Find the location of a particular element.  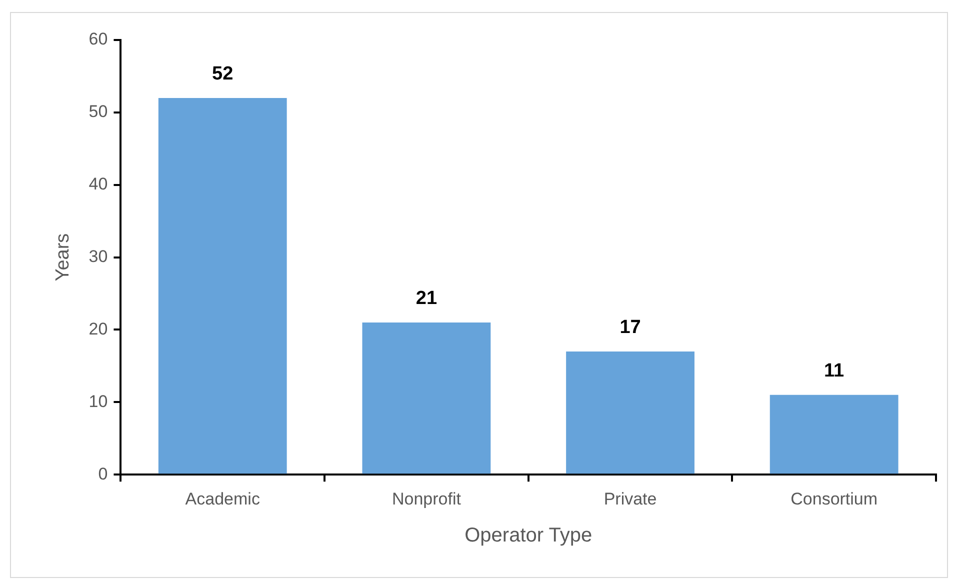

y-tick-label: 40 is located at coordinates (98, 184).